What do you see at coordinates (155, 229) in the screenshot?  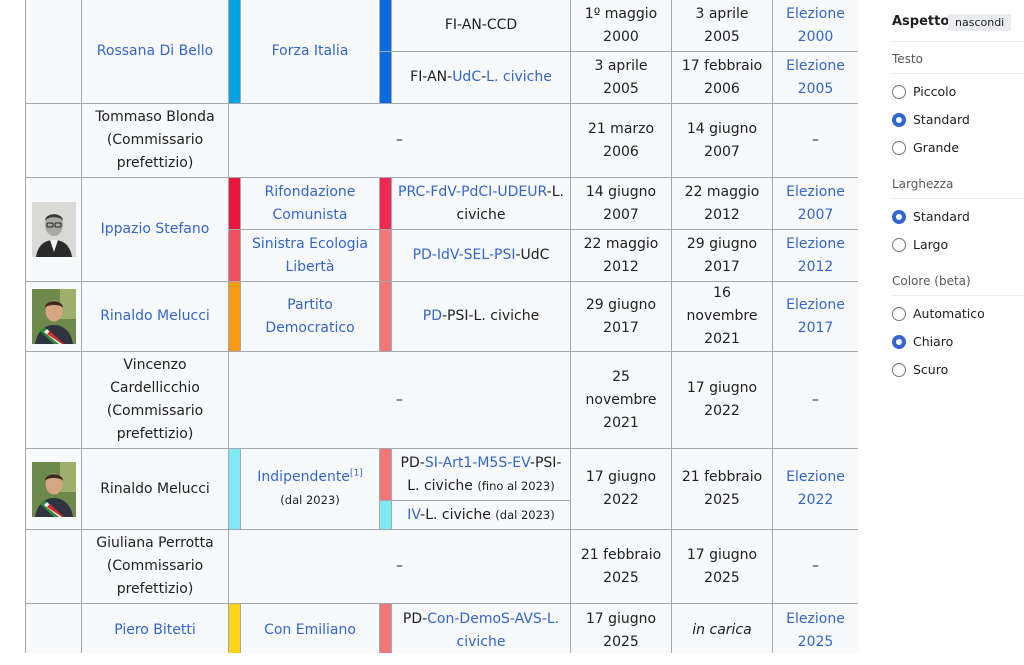 I see `mayor-name-link: Ippazio Stefano` at bounding box center [155, 229].